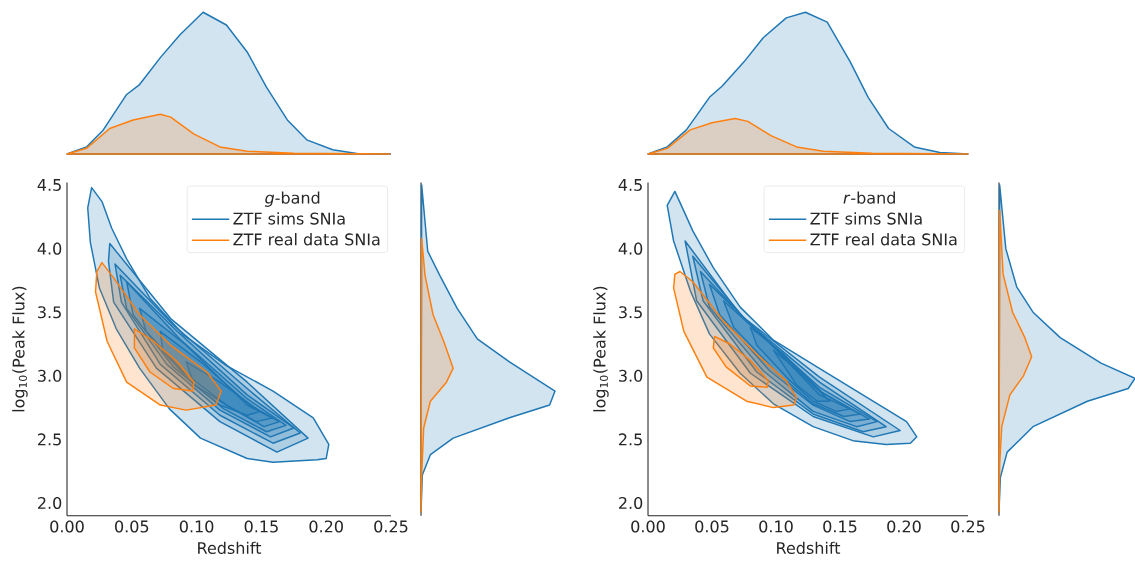 The height and width of the screenshot is (562, 1135). I want to click on legend-title: g-band, so click(292, 199).